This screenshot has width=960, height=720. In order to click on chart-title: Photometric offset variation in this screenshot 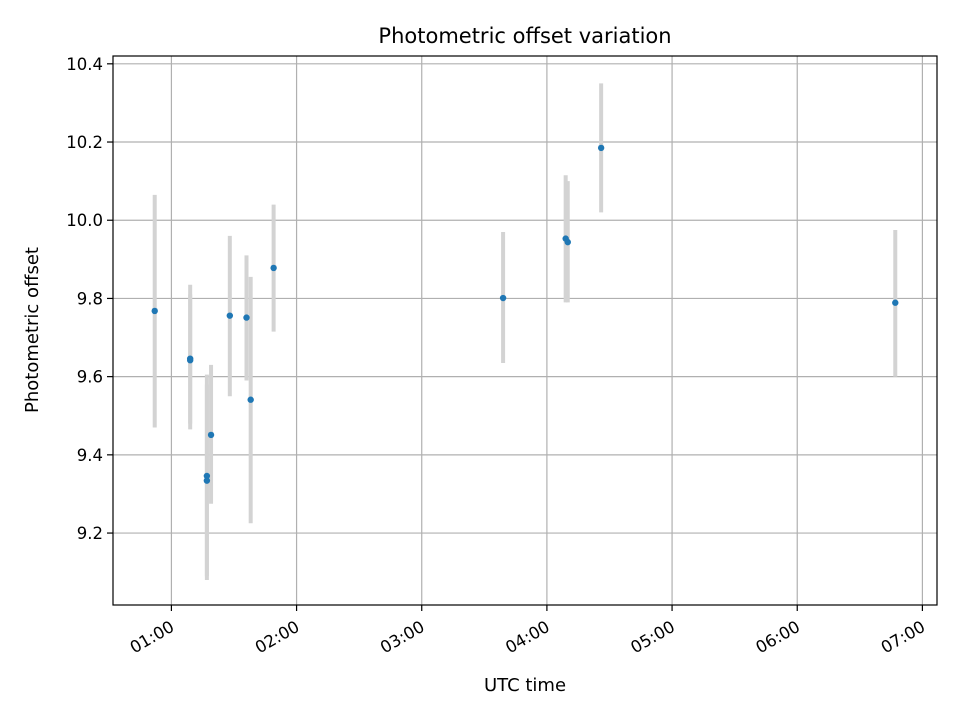, I will do `click(524, 36)`.